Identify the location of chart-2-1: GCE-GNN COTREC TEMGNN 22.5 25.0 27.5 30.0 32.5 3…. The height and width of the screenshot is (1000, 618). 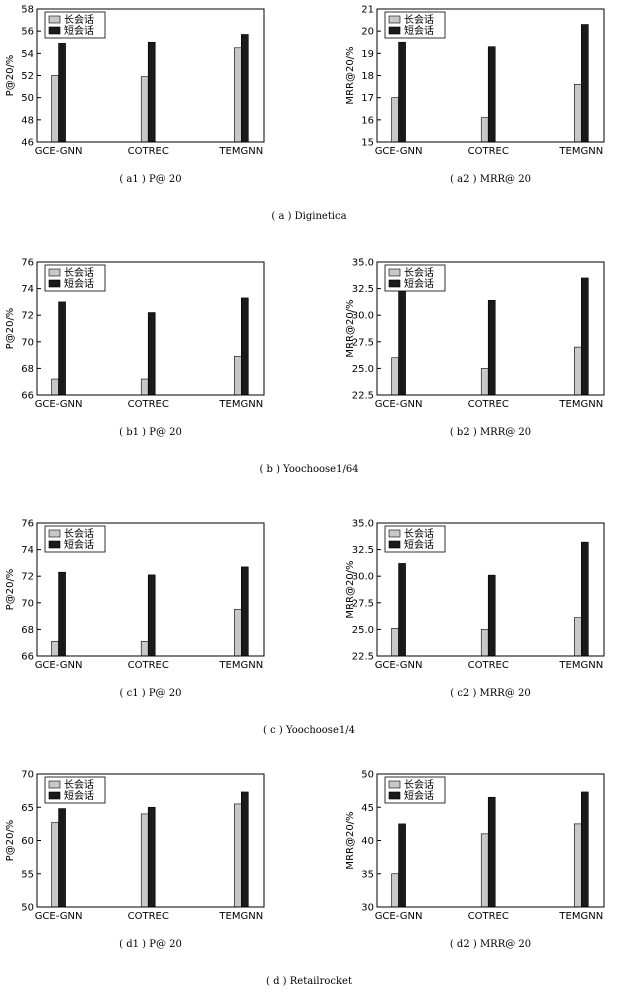
(475, 609).